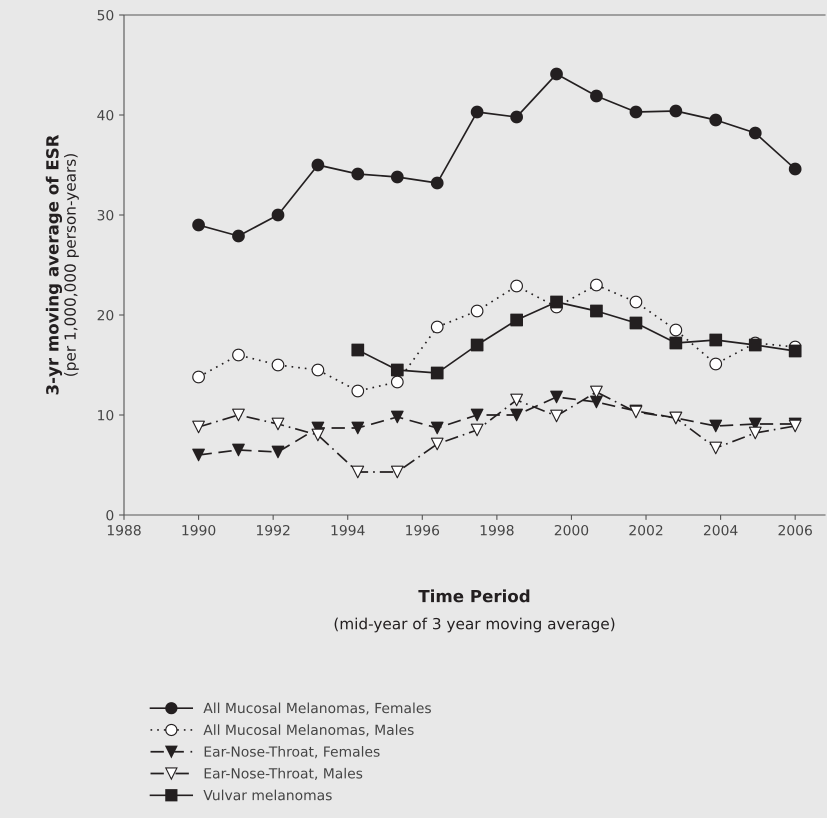 Image resolution: width=827 pixels, height=818 pixels. Describe the element at coordinates (571, 530) in the screenshot. I see `x-tick-label: 2000` at that location.